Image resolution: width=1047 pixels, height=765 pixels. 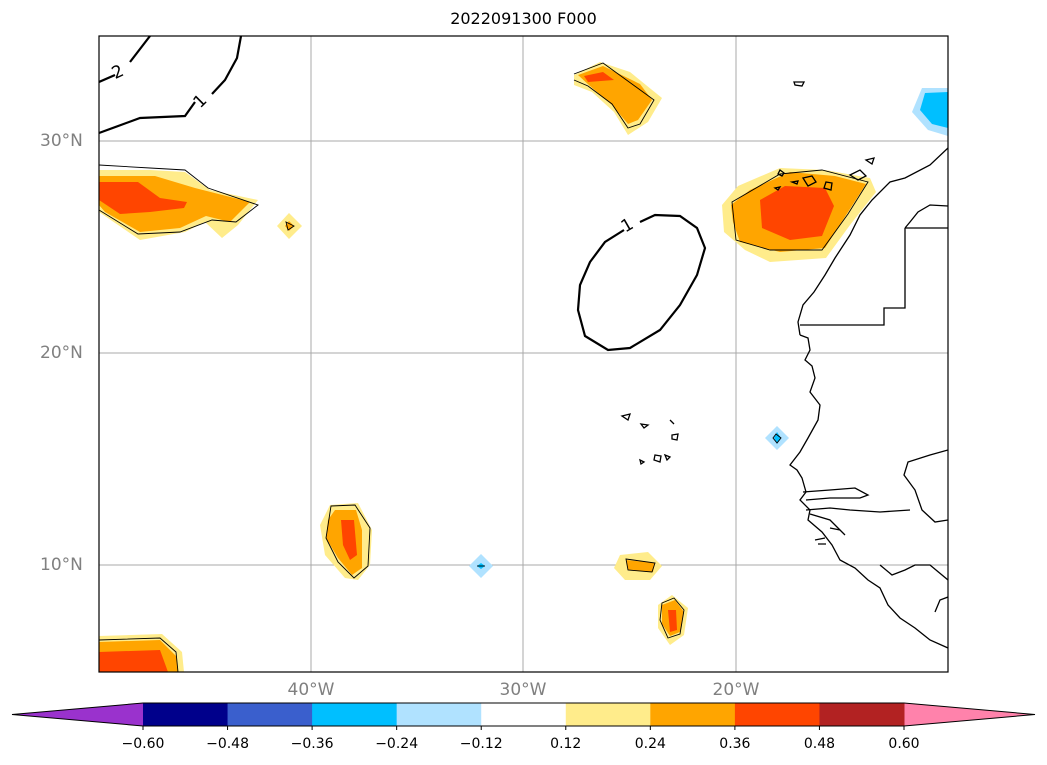 I want to click on colorbar-tick-label: −0.36, so click(x=312, y=744).